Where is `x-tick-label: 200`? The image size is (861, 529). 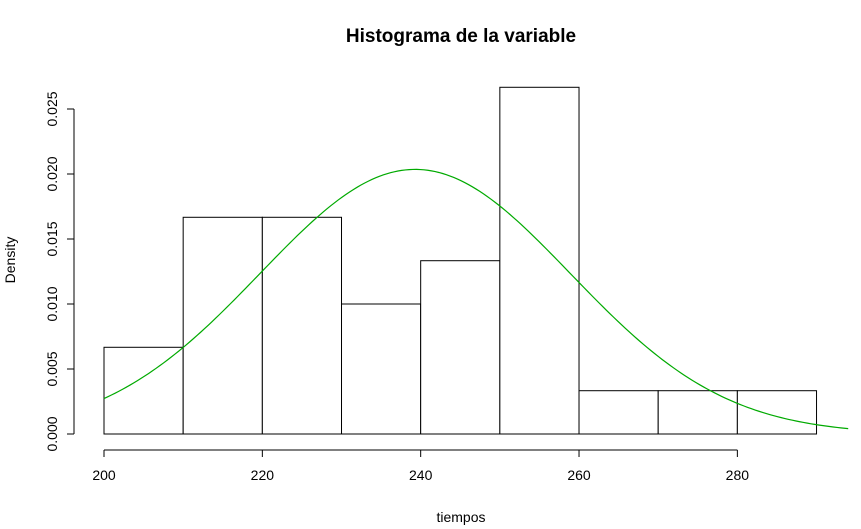 x-tick-label: 200 is located at coordinates (104, 475).